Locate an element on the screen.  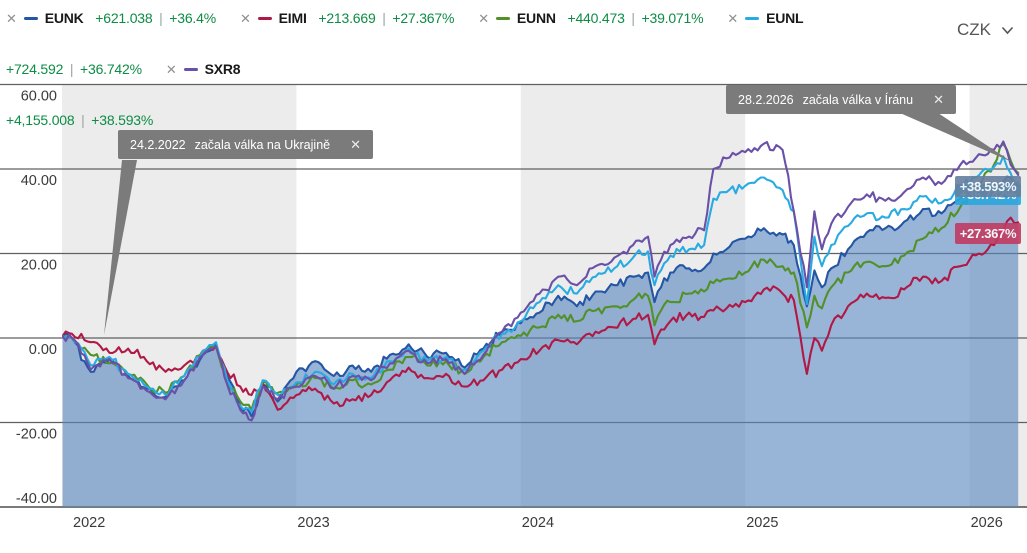
series-ticker: EUNK is located at coordinates (64, 18).